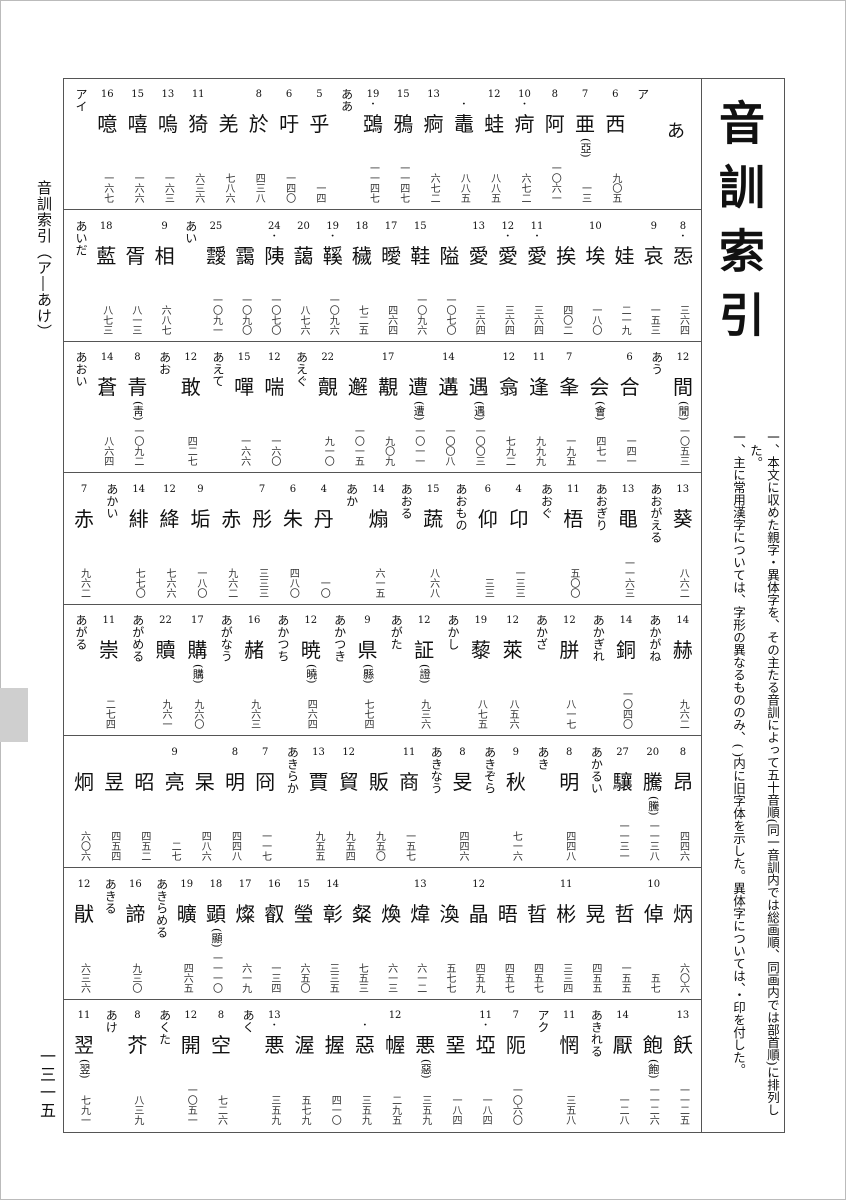 Image resolution: width=846 pixels, height=1200 pixels. What do you see at coordinates (198, 124) in the screenshot?
I see `kanji-headword: 猗` at bounding box center [198, 124].